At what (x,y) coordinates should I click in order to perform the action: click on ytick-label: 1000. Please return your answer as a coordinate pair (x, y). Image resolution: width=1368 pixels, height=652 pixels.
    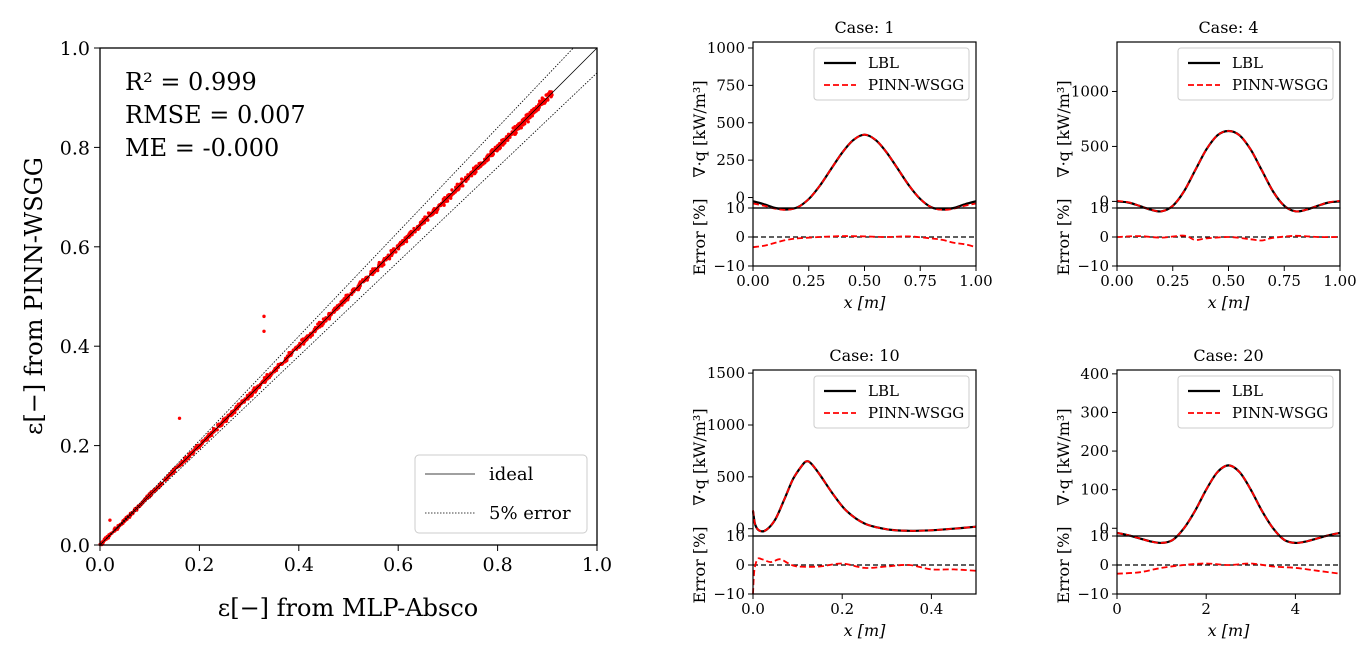
    Looking at the image, I should click on (726, 425).